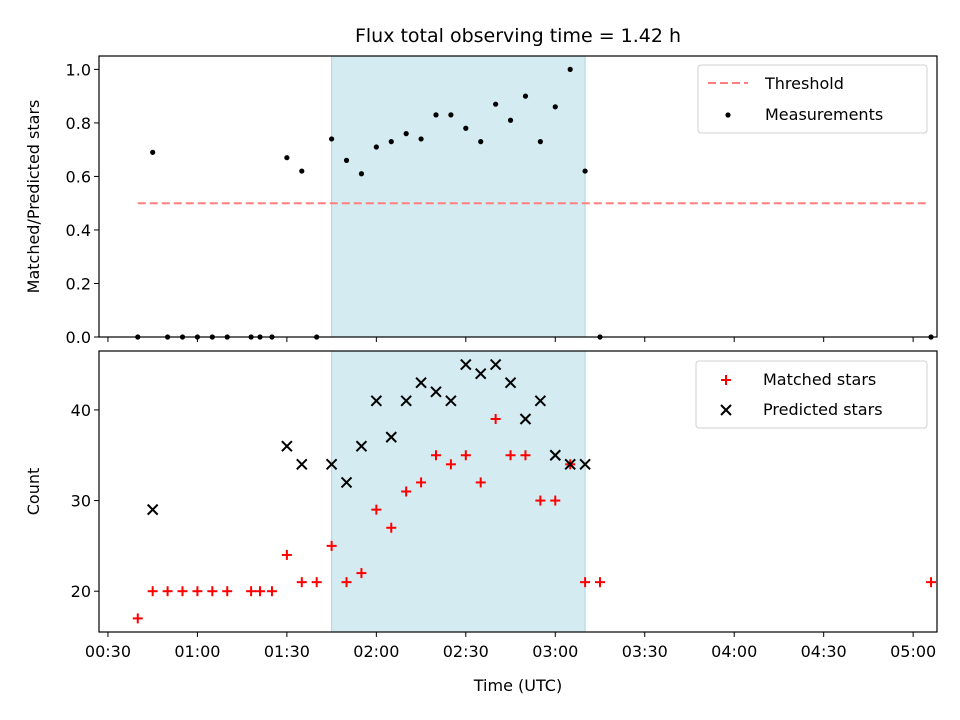  I want to click on x-axis-label: Time (UTC), so click(517, 685).